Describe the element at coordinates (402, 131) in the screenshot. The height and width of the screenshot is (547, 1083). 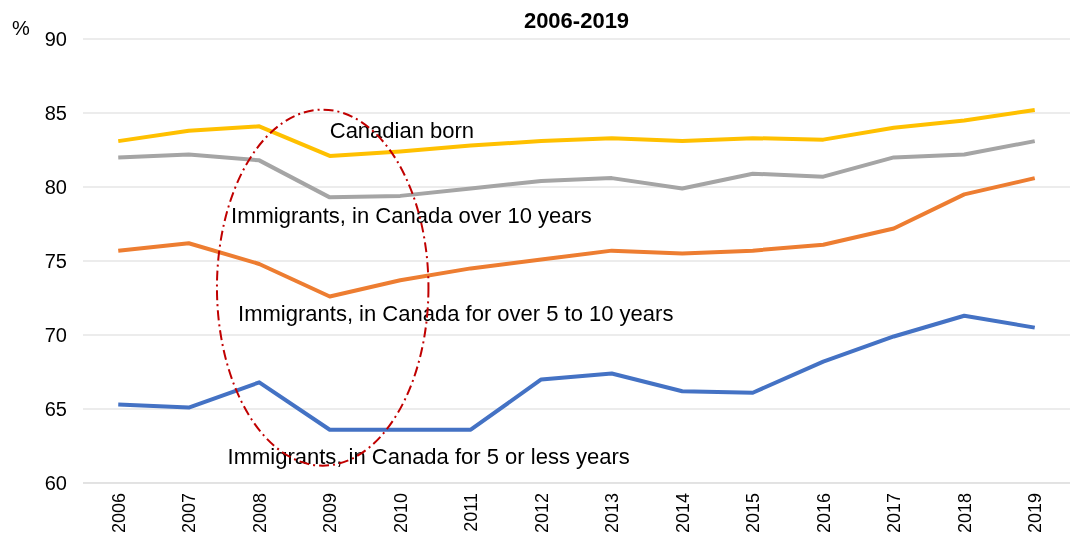
I see `series-label: Canadian born` at that location.